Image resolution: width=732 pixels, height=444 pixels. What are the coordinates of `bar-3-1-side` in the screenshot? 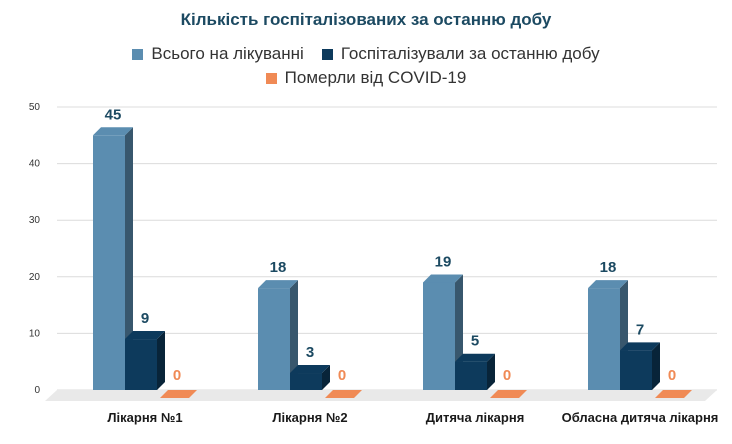 It's located at (656, 366).